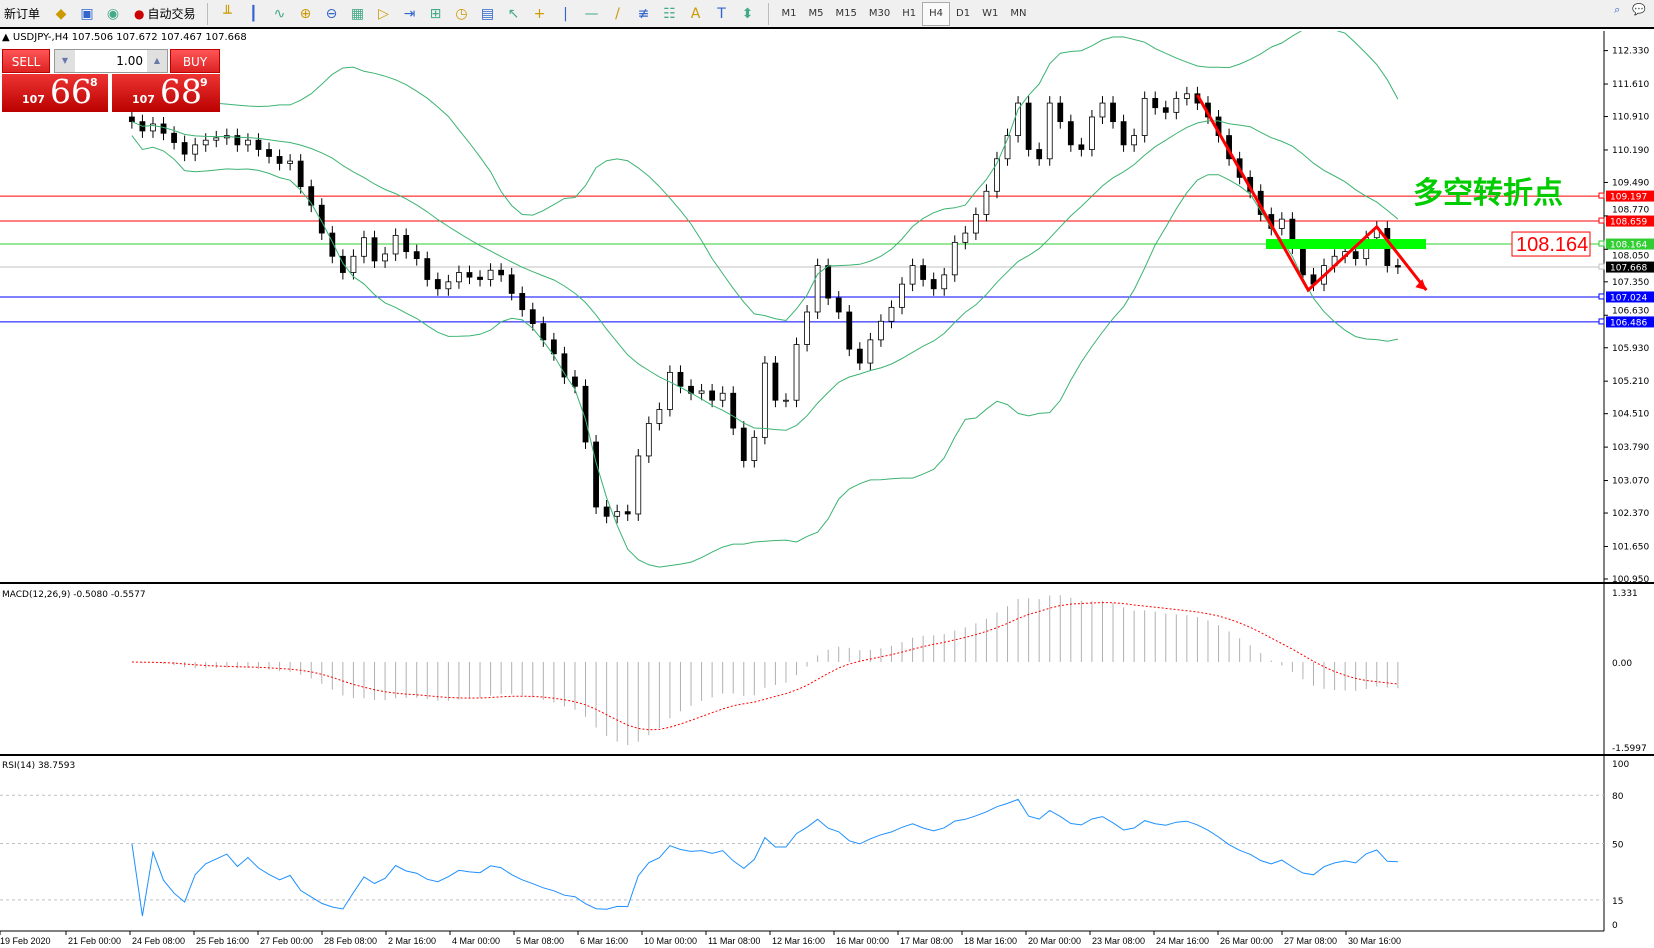 This screenshot has width=1654, height=948. What do you see at coordinates (1054, 941) in the screenshot?
I see `time-axis-label: 20 Mar 00:00` at bounding box center [1054, 941].